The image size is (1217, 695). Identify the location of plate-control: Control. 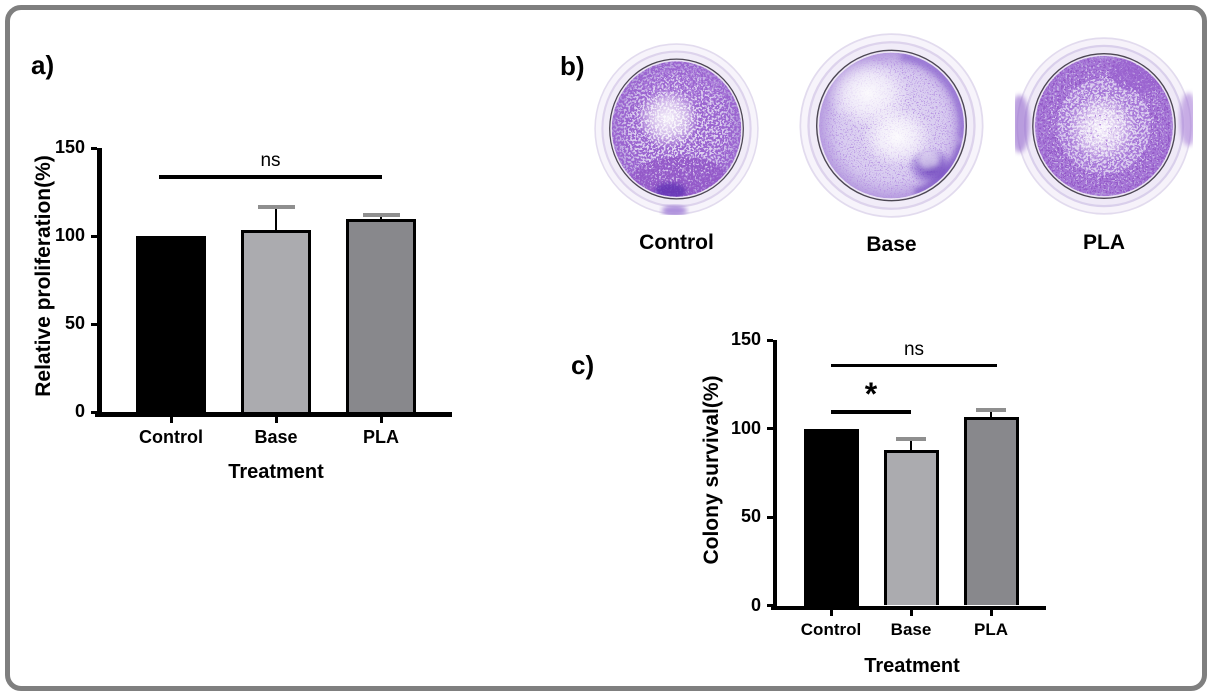
(676, 149).